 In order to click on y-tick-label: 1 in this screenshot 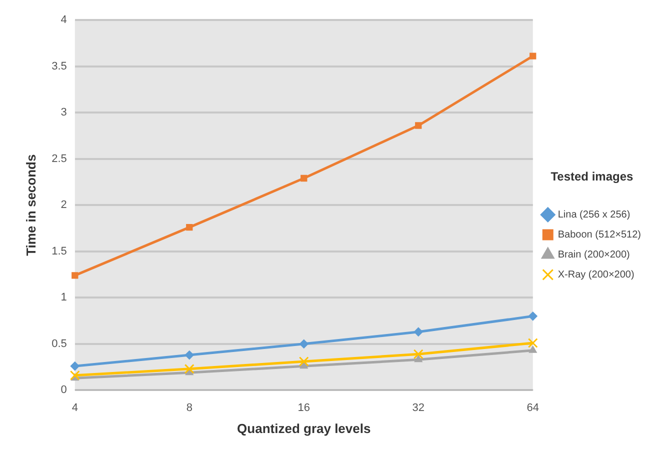, I will do `click(63, 298)`.